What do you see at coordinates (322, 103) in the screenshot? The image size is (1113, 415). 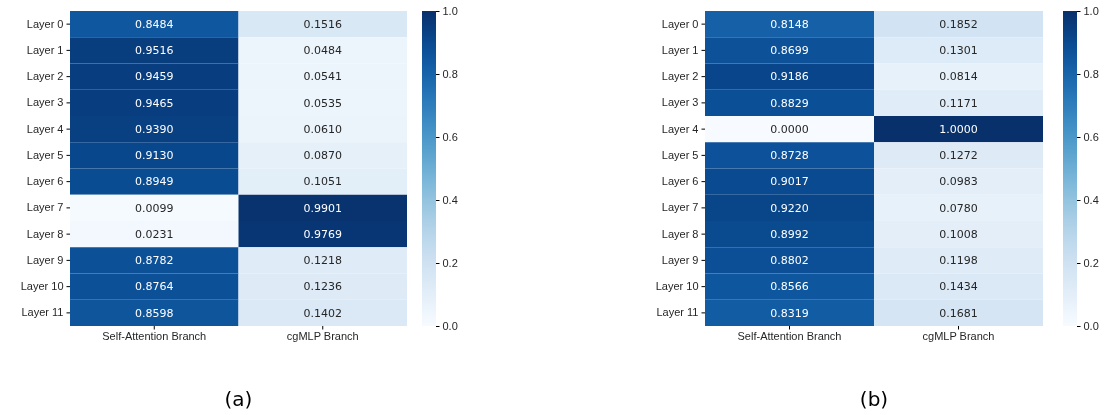 I see `data-label: 0.0535` at bounding box center [322, 103].